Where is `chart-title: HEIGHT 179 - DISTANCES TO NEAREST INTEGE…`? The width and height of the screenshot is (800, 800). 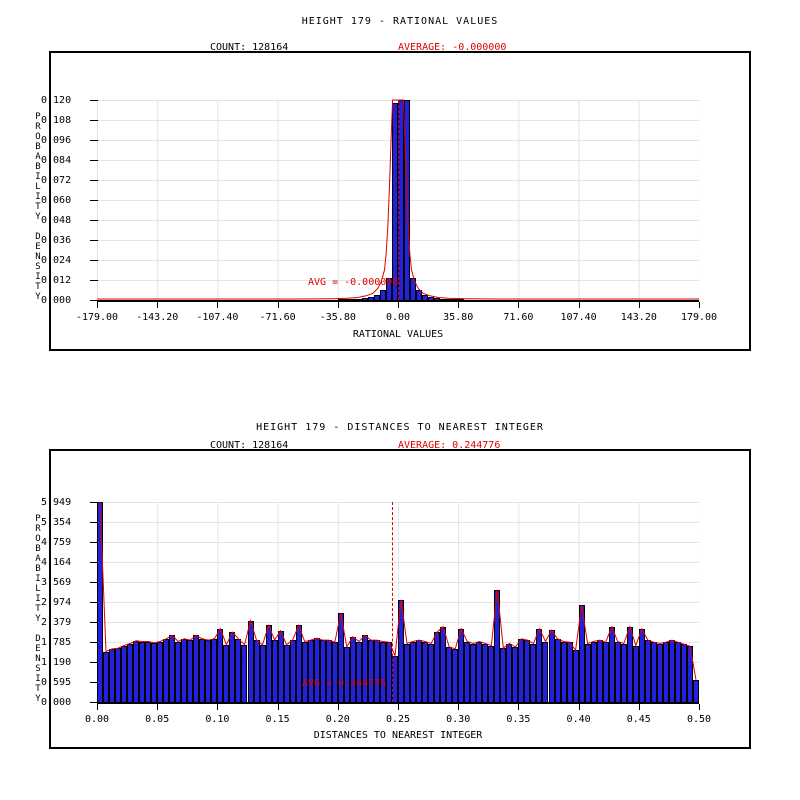 chart-title: HEIGHT 179 - DISTANCES TO NEAREST INTEGE… is located at coordinates (400, 427).